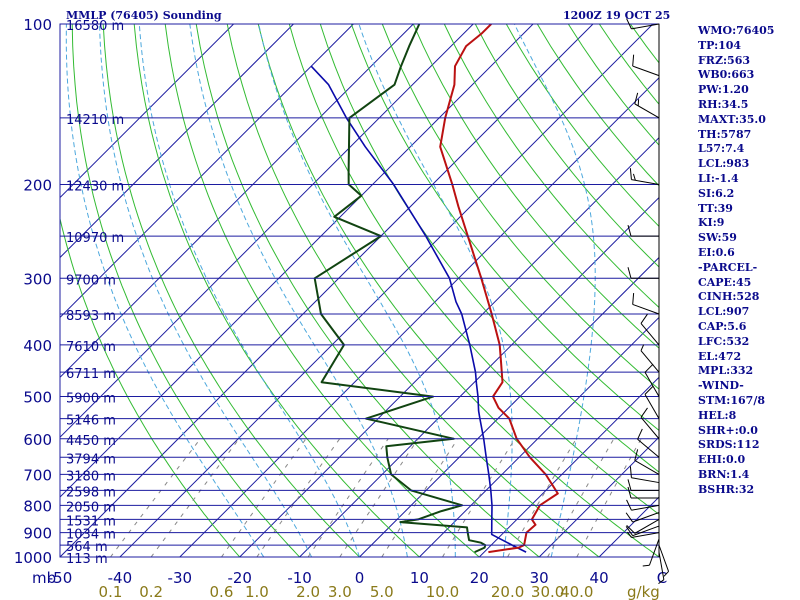 This screenshot has height=600, width=800. I want to click on index-item: SI:6.2, so click(716, 193).